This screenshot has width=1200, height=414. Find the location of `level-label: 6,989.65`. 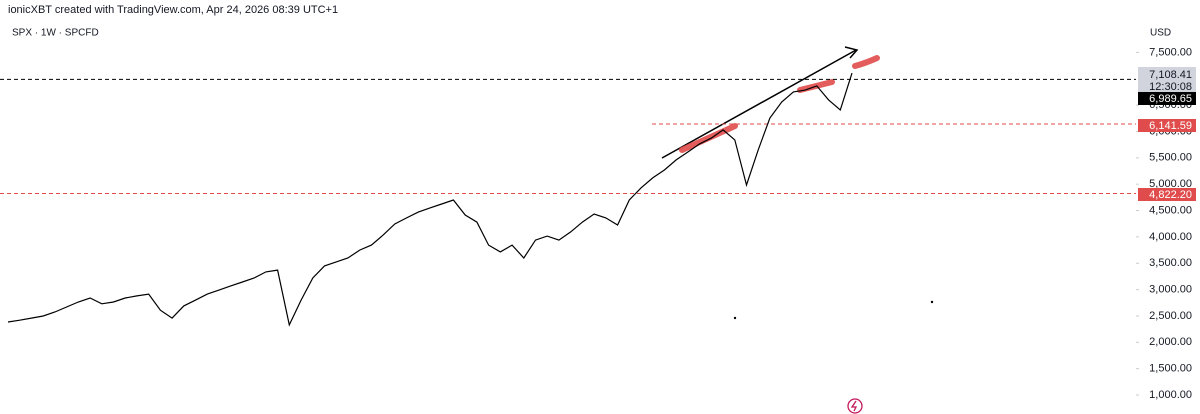

level-label: 6,989.65 is located at coordinates (1170, 99).